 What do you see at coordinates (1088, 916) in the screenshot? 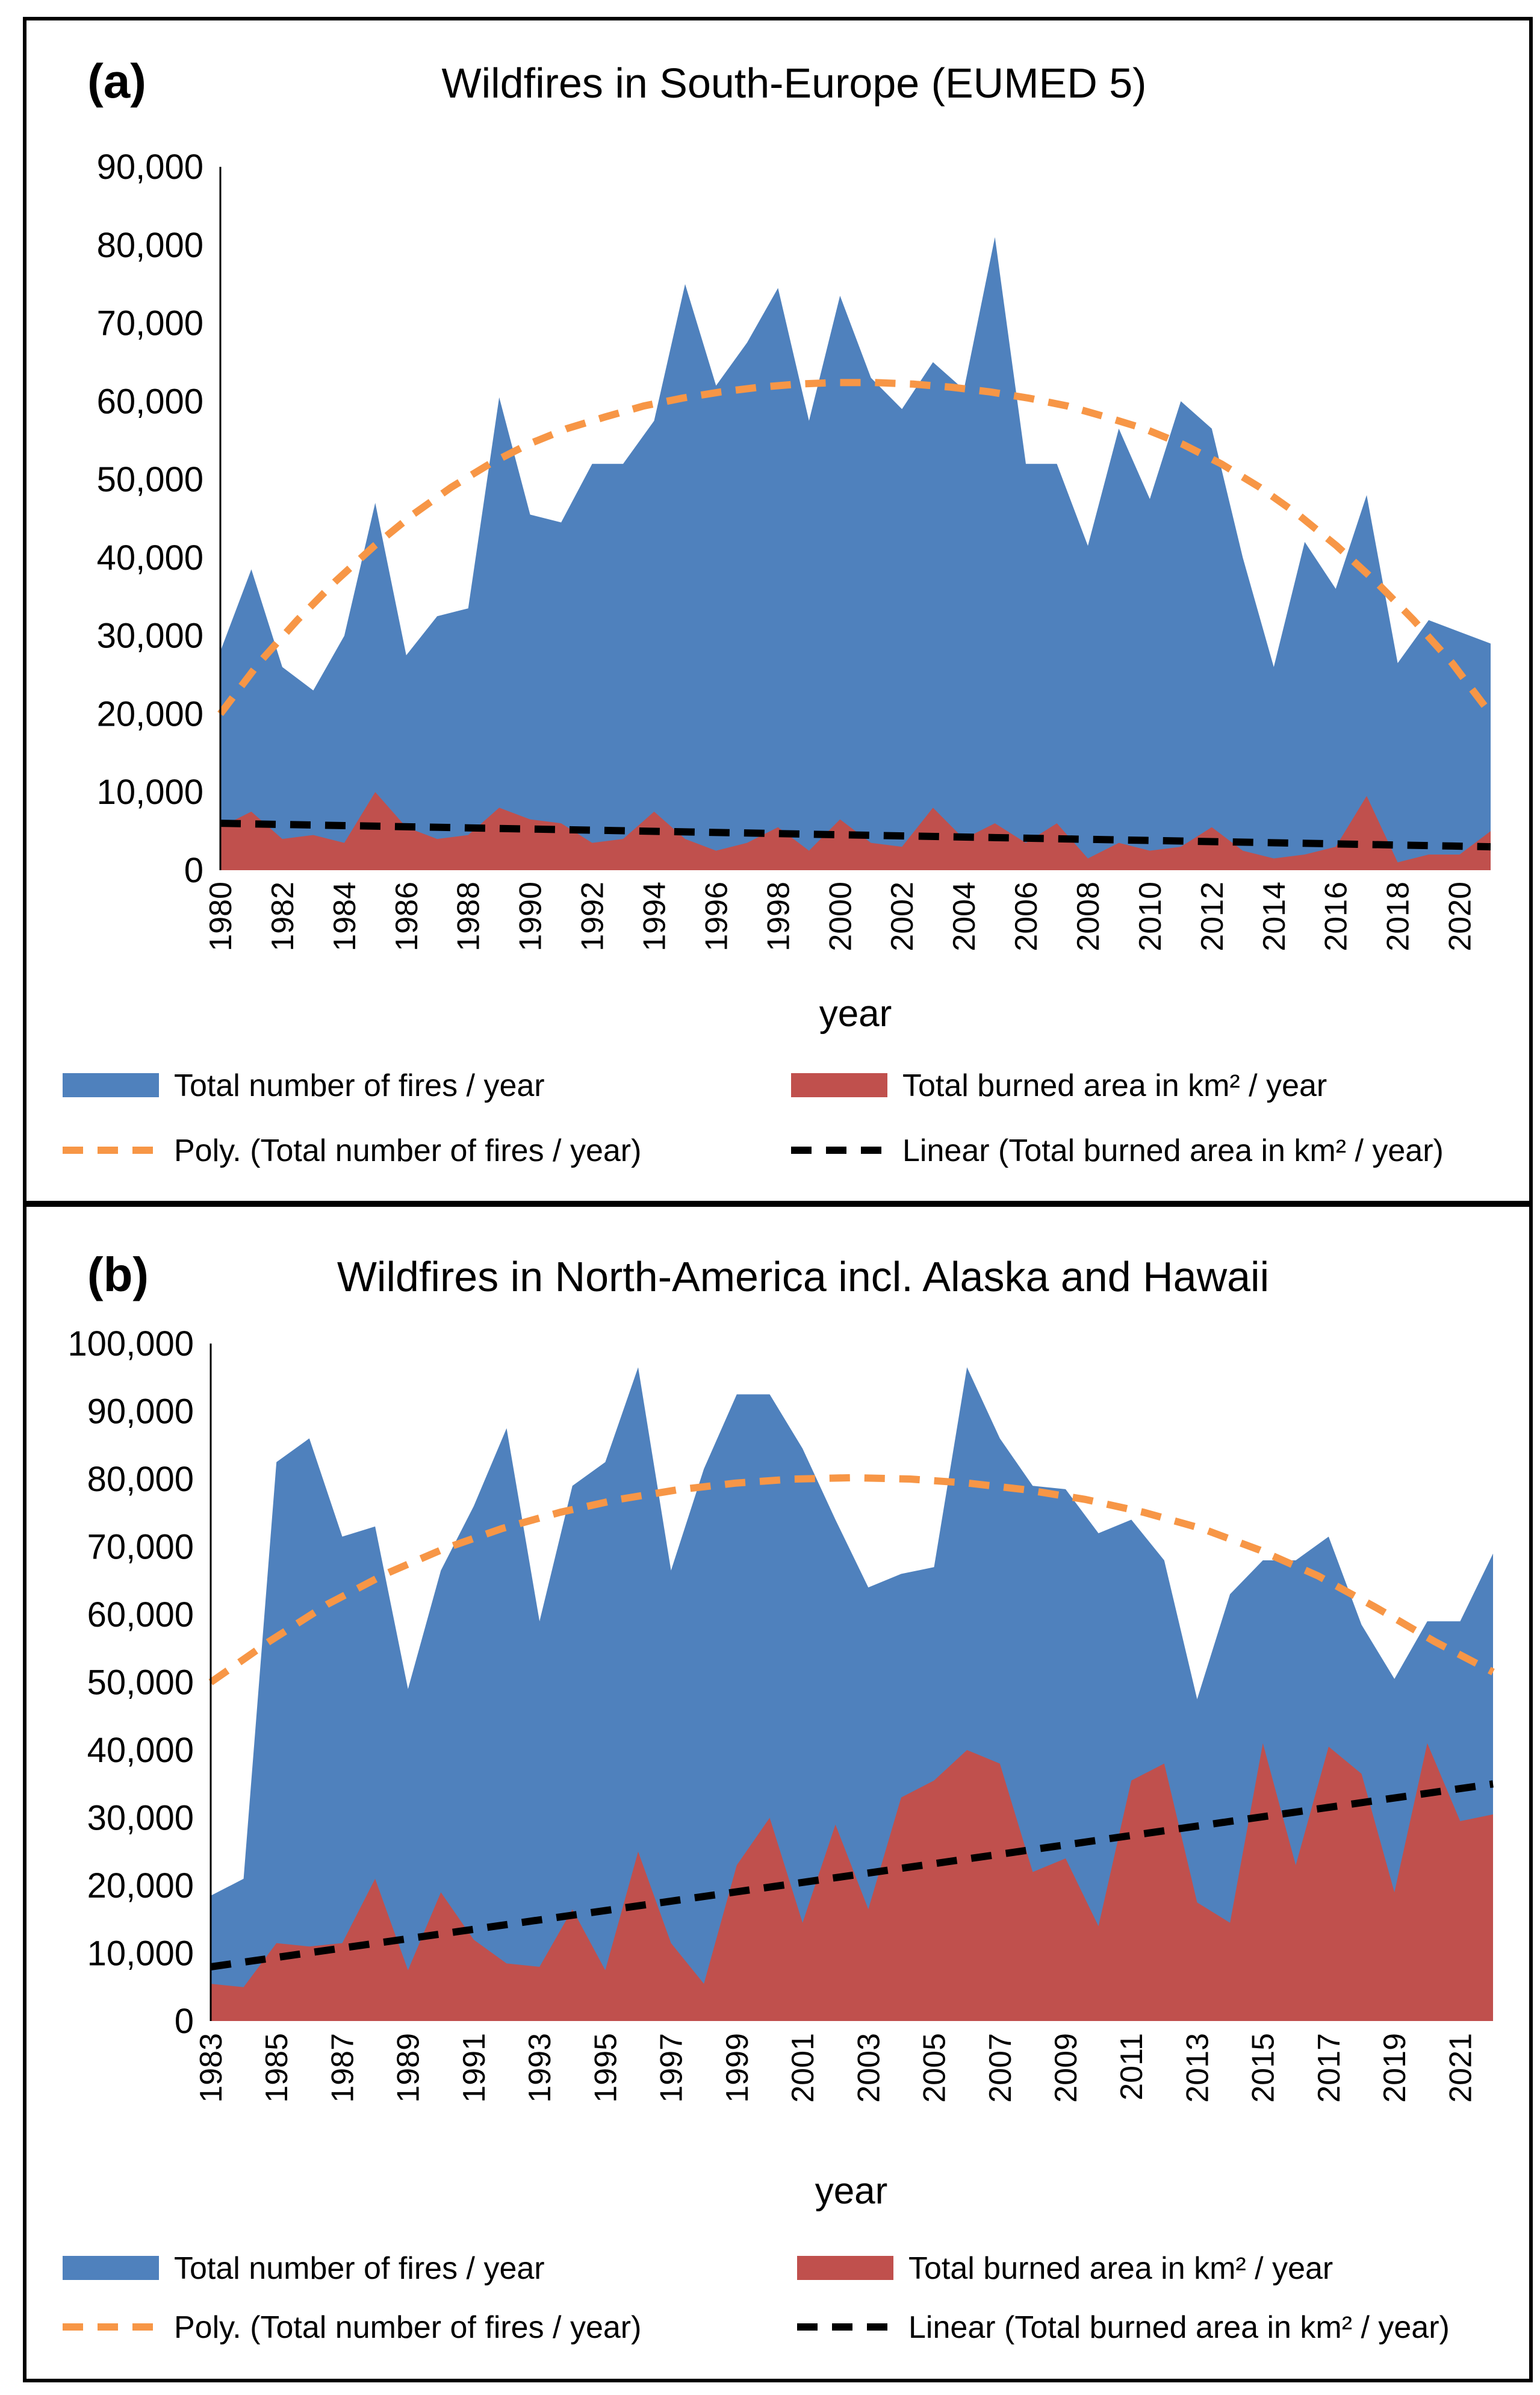
I see `x-tick-label: 2008` at bounding box center [1088, 916].